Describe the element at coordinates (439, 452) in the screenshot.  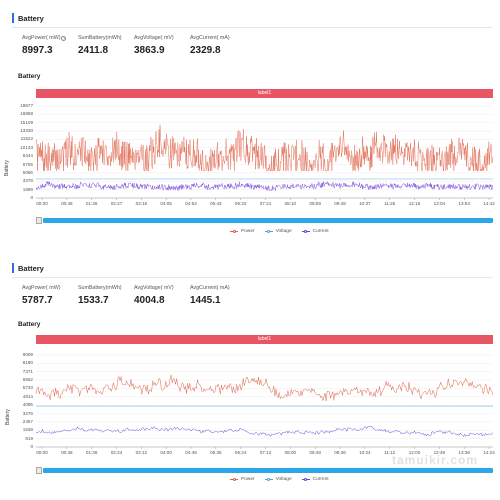
I see `x-tick-label: 12:48` at that location.